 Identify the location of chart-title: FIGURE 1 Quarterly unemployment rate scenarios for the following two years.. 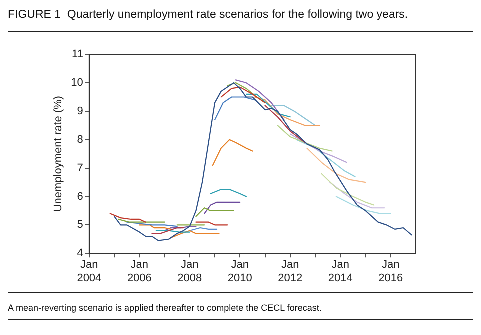
(240, 20).